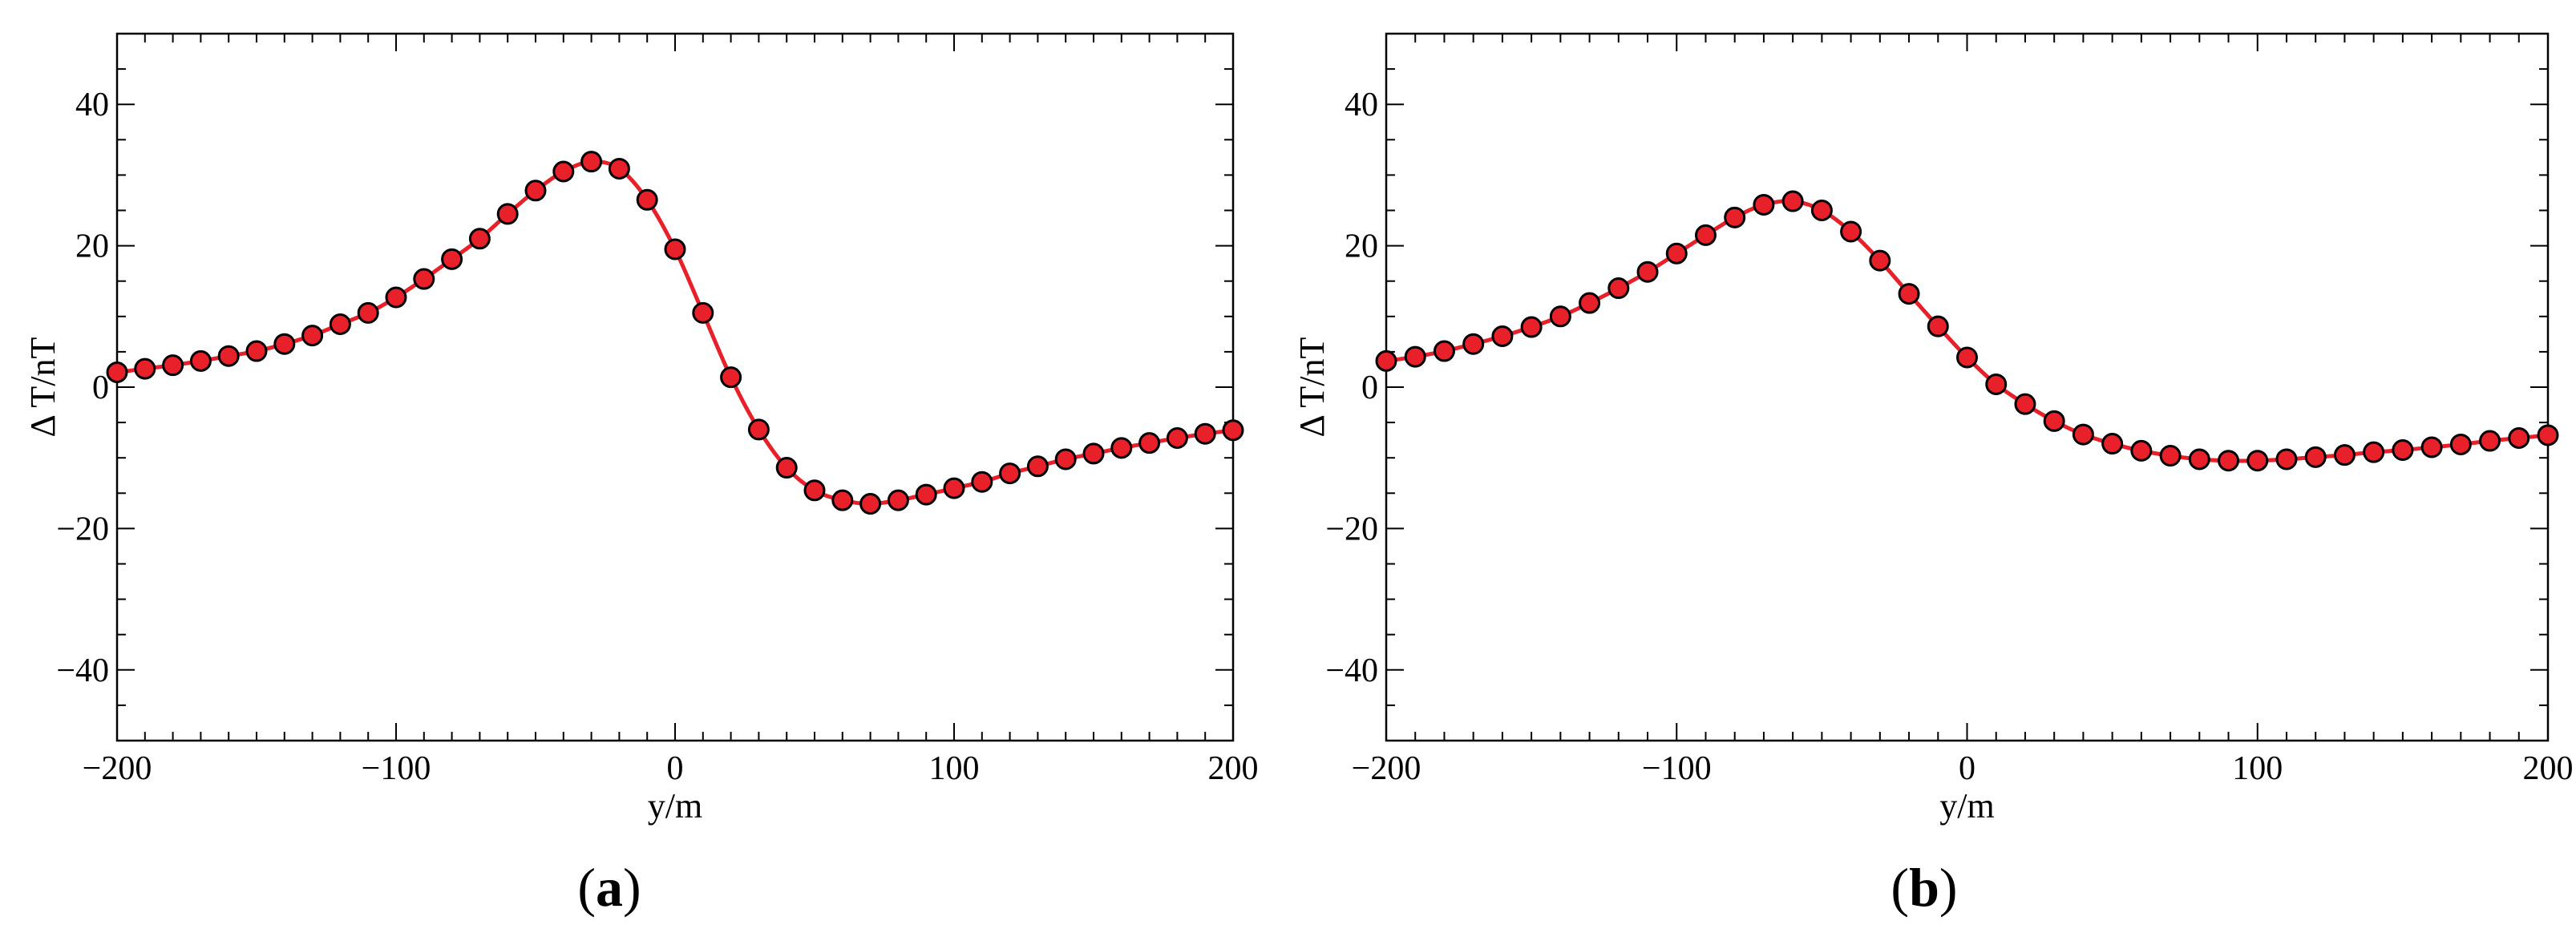 This screenshot has height=941, width=2576. Describe the element at coordinates (675, 806) in the screenshot. I see `x-axis-title-a: y/m` at that location.